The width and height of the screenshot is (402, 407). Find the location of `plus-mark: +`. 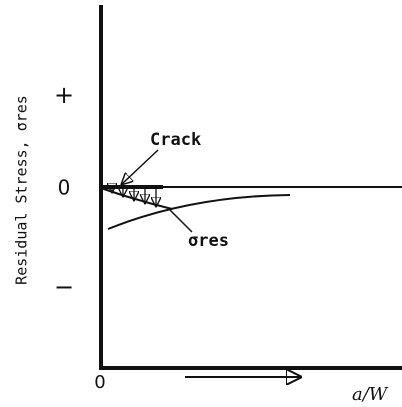

plus-mark: + is located at coordinates (64, 95).